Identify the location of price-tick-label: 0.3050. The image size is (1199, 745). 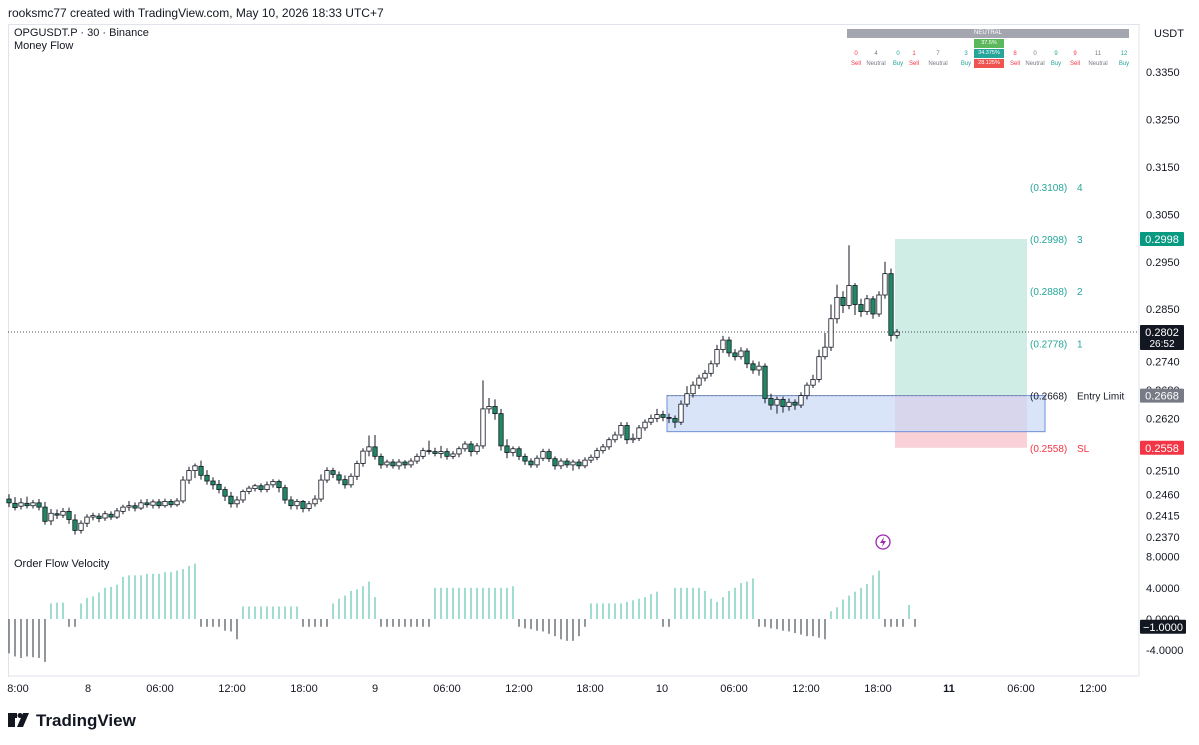
(1163, 215).